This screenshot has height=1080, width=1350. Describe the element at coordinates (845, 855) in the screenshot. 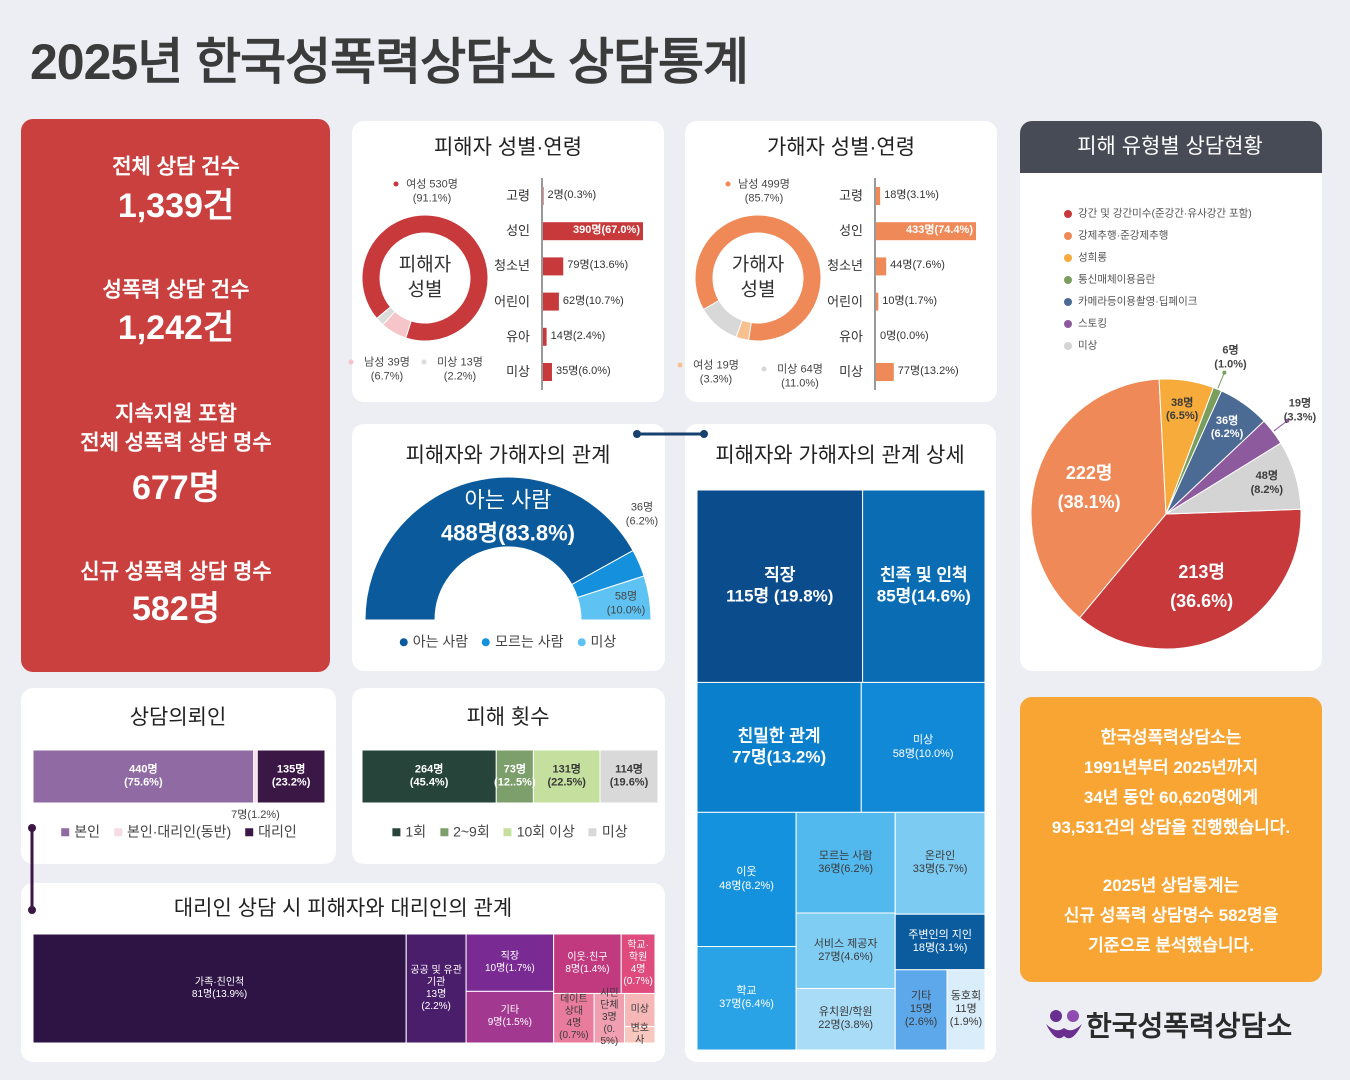

I see `category-label: 모르는 사람` at that location.